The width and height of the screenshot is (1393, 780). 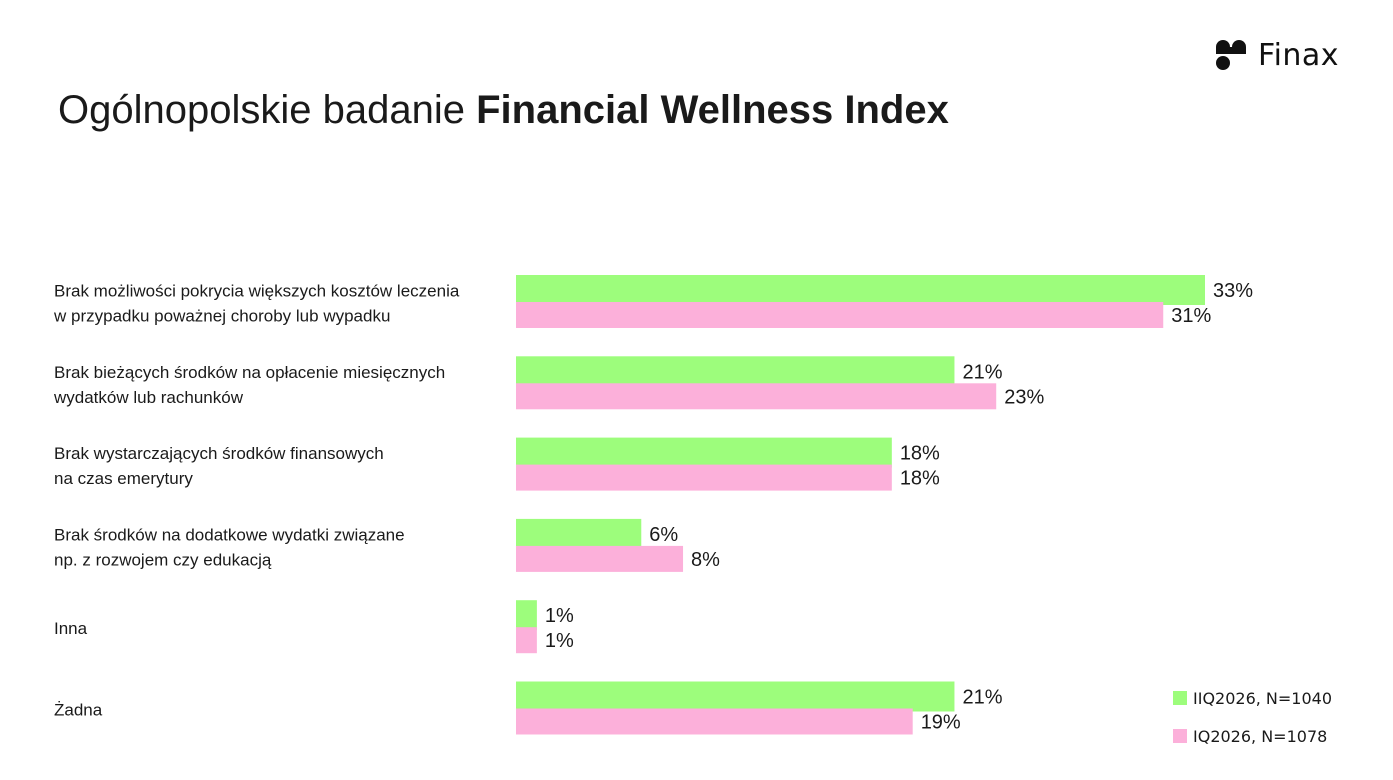 What do you see at coordinates (219, 453) in the screenshot?
I see `category-label-line: Brak wystarczających środków finansowych` at bounding box center [219, 453].